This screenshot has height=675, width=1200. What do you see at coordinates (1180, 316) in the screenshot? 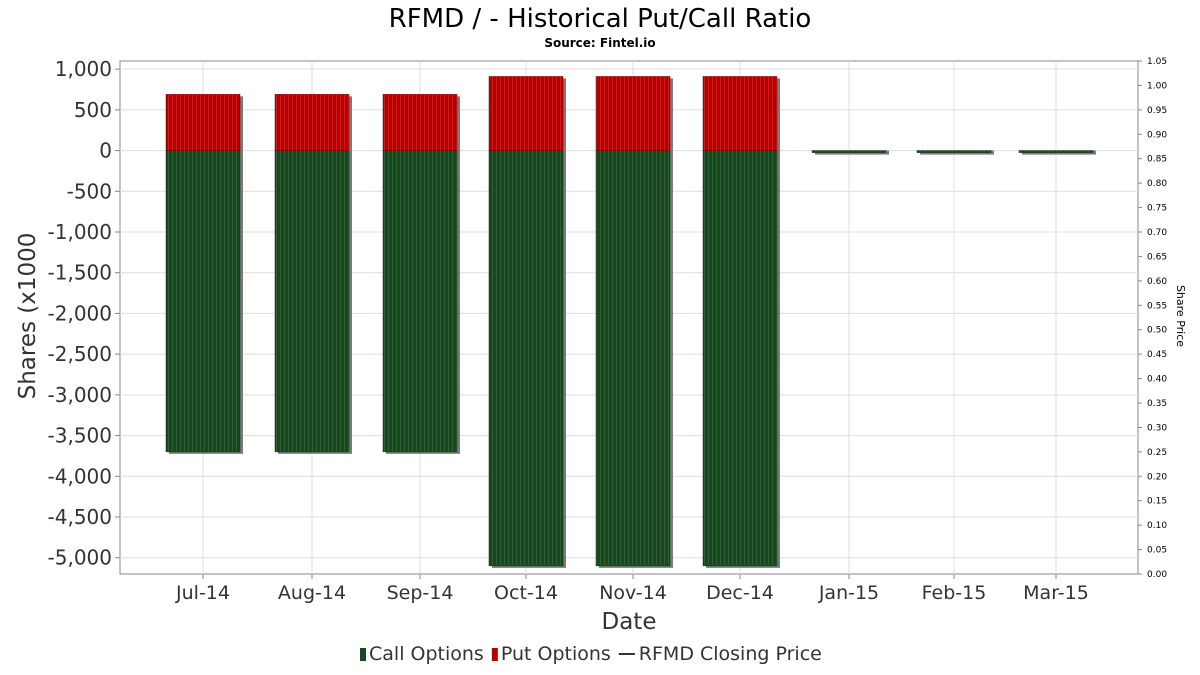
I see `y2-axis-title: Share Price` at bounding box center [1180, 316].